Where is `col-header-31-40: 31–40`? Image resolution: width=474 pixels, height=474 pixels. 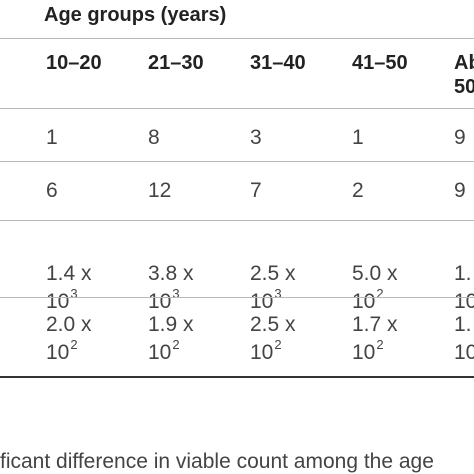 col-header-31-40: 31–40 is located at coordinates (278, 63).